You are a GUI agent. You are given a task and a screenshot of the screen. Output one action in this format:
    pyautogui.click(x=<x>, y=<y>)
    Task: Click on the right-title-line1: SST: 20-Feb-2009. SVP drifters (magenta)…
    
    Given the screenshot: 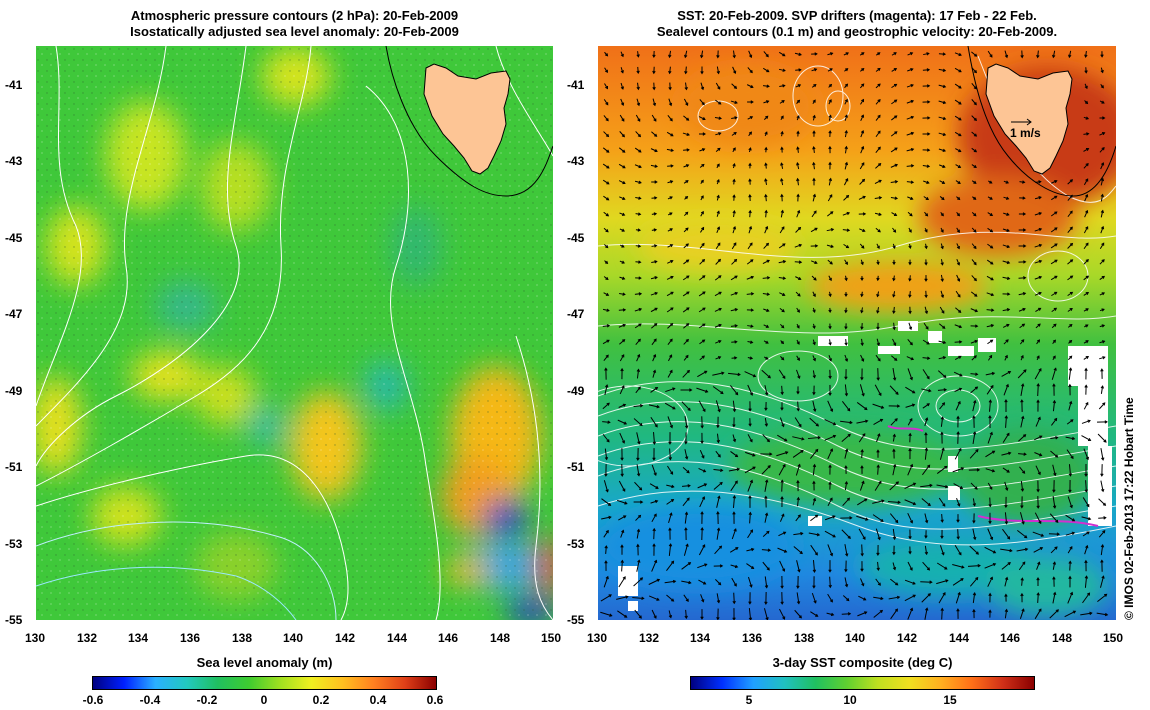 What is the action you would take?
    pyautogui.click(x=857, y=15)
    